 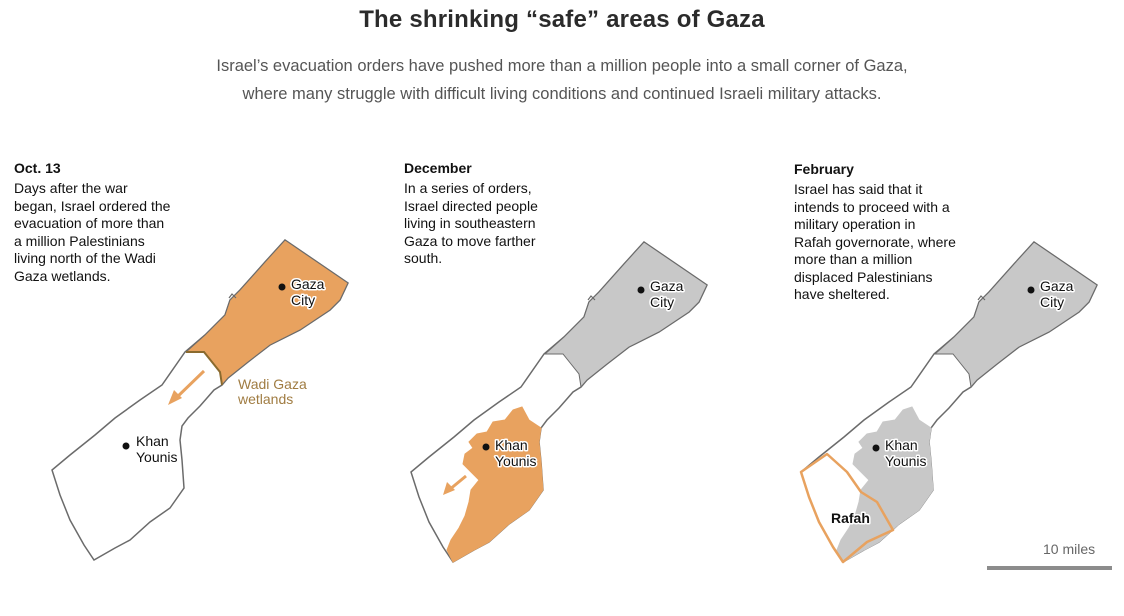 I want to click on panel-1-line: evacuation of more than, so click(x=89, y=223).